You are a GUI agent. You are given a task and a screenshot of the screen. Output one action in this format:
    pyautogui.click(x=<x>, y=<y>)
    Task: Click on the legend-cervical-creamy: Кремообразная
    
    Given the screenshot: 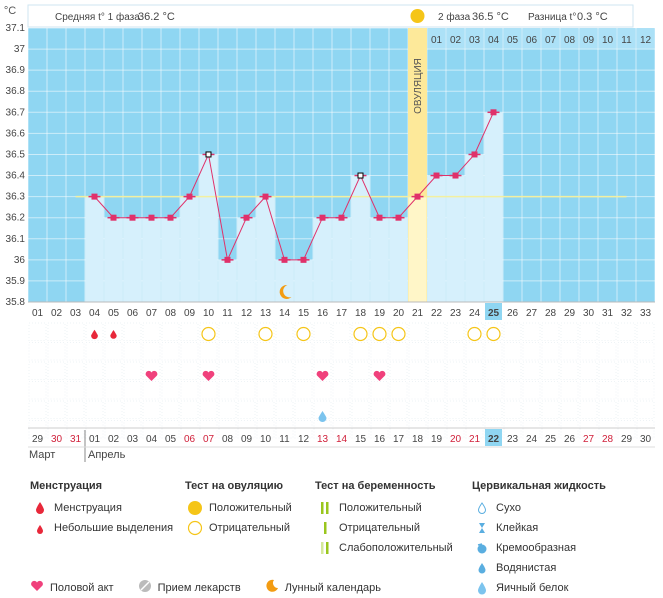 What is the action you would take?
    pyautogui.click(x=539, y=548)
    